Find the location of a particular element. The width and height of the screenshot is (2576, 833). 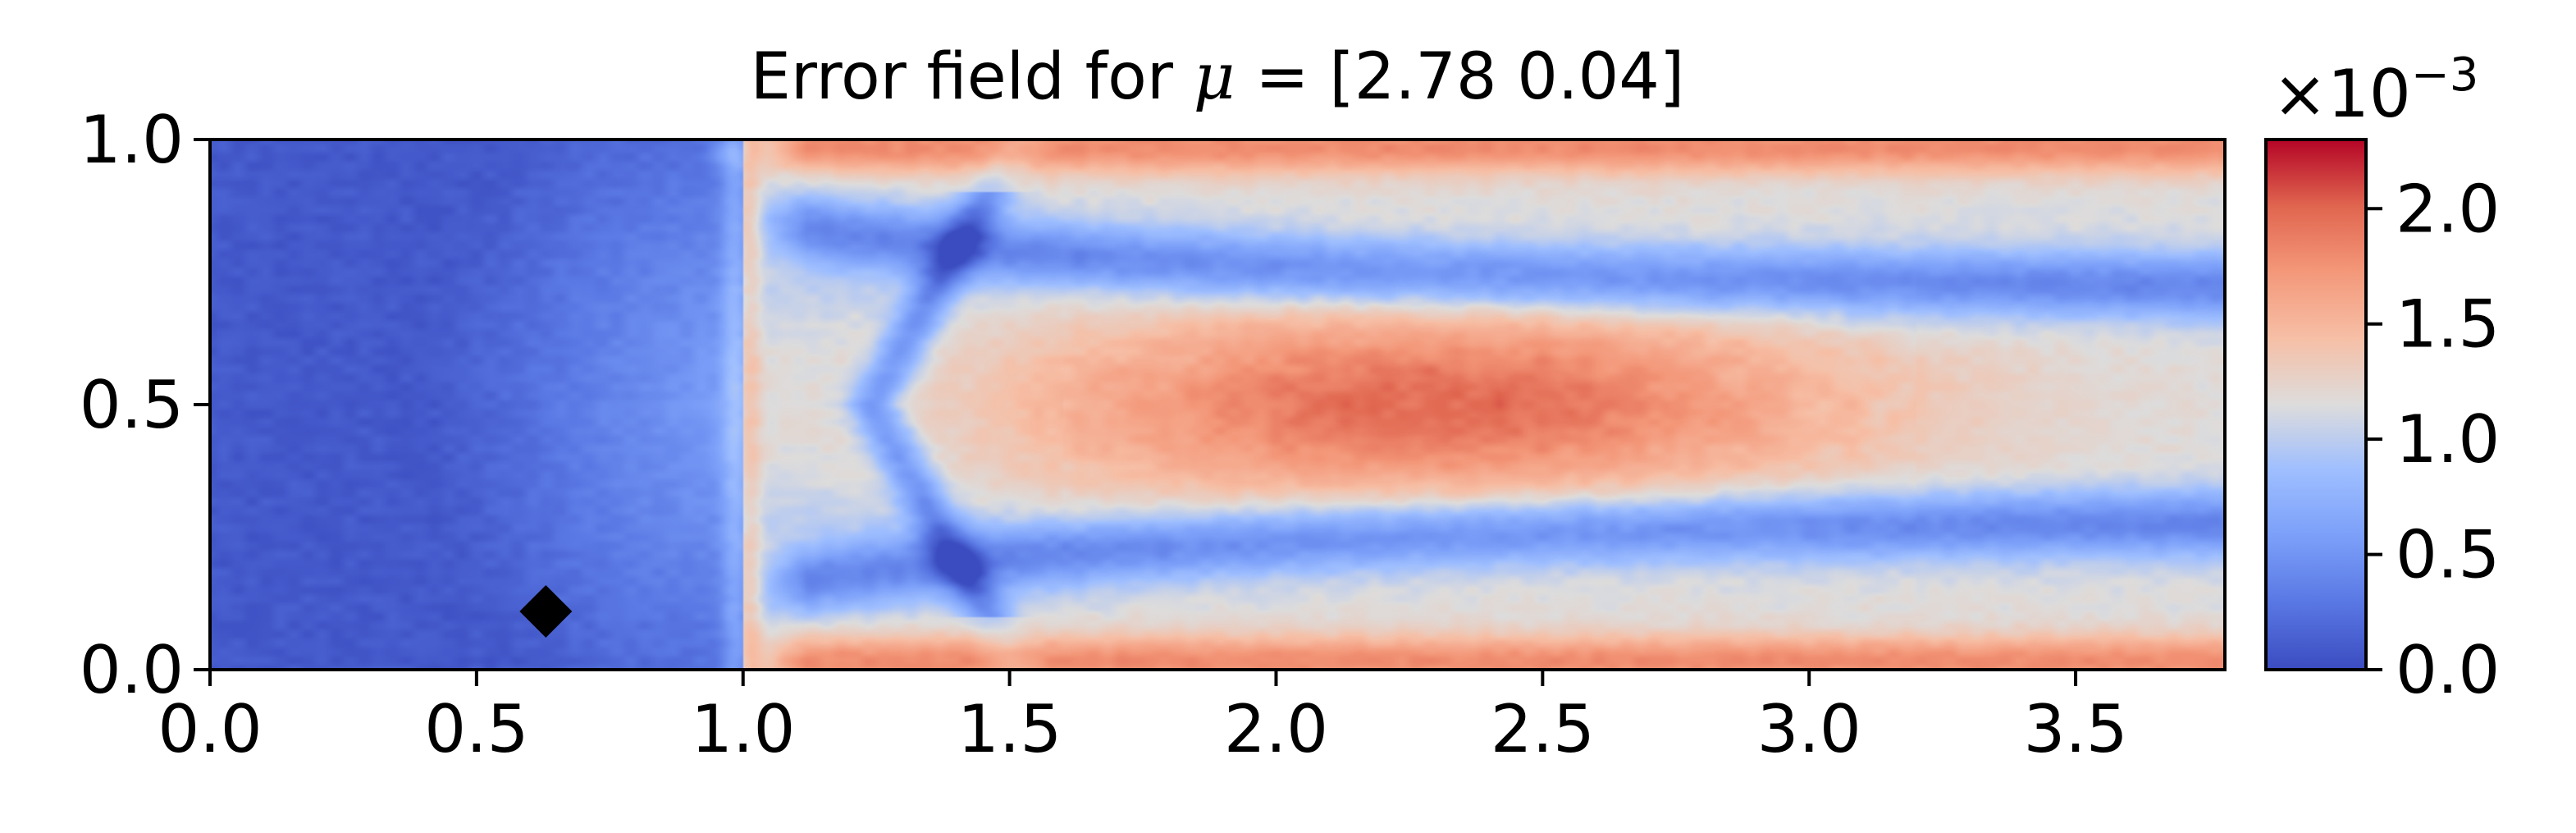

chart-title: Error field for μ = [2.78 0.04] is located at coordinates (1218, 77).